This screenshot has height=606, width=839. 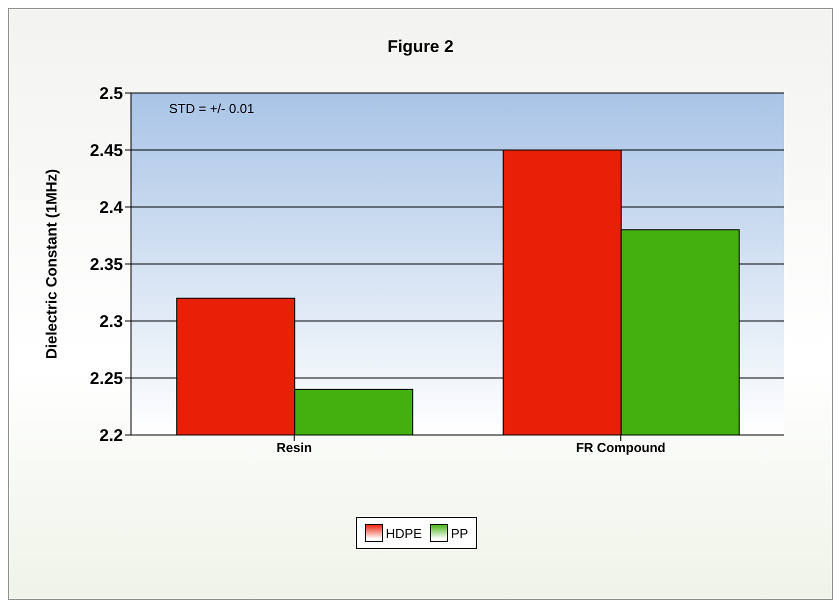 I want to click on y-tick-label: 2.3, so click(x=111, y=322).